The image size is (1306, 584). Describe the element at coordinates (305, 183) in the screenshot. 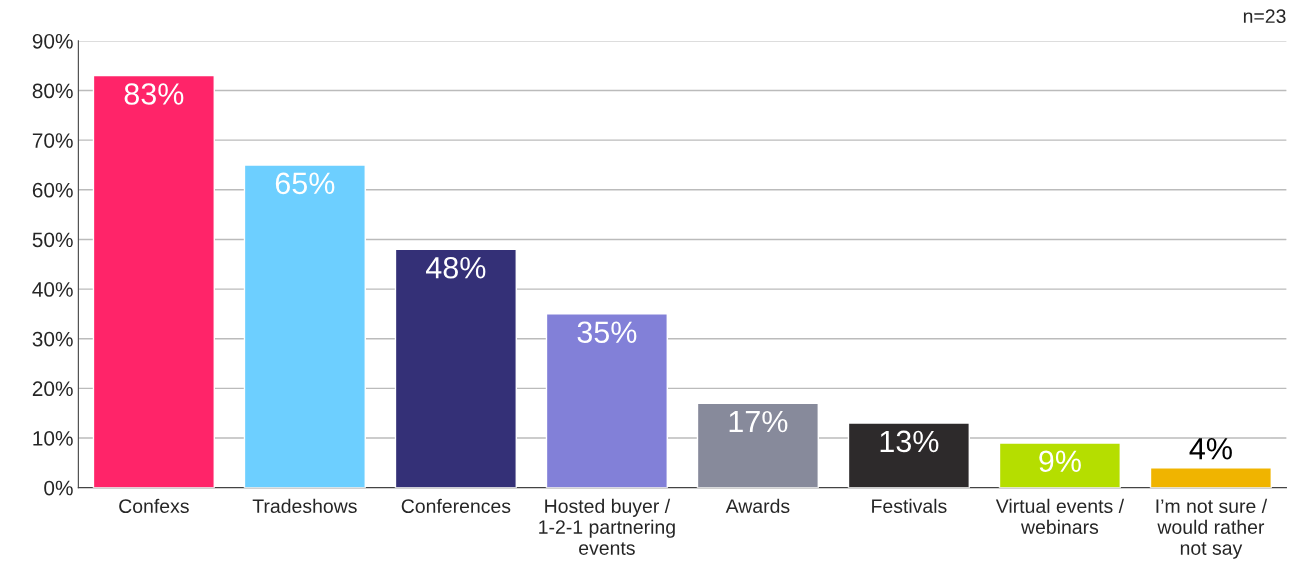

I see `data-label: 65%` at that location.